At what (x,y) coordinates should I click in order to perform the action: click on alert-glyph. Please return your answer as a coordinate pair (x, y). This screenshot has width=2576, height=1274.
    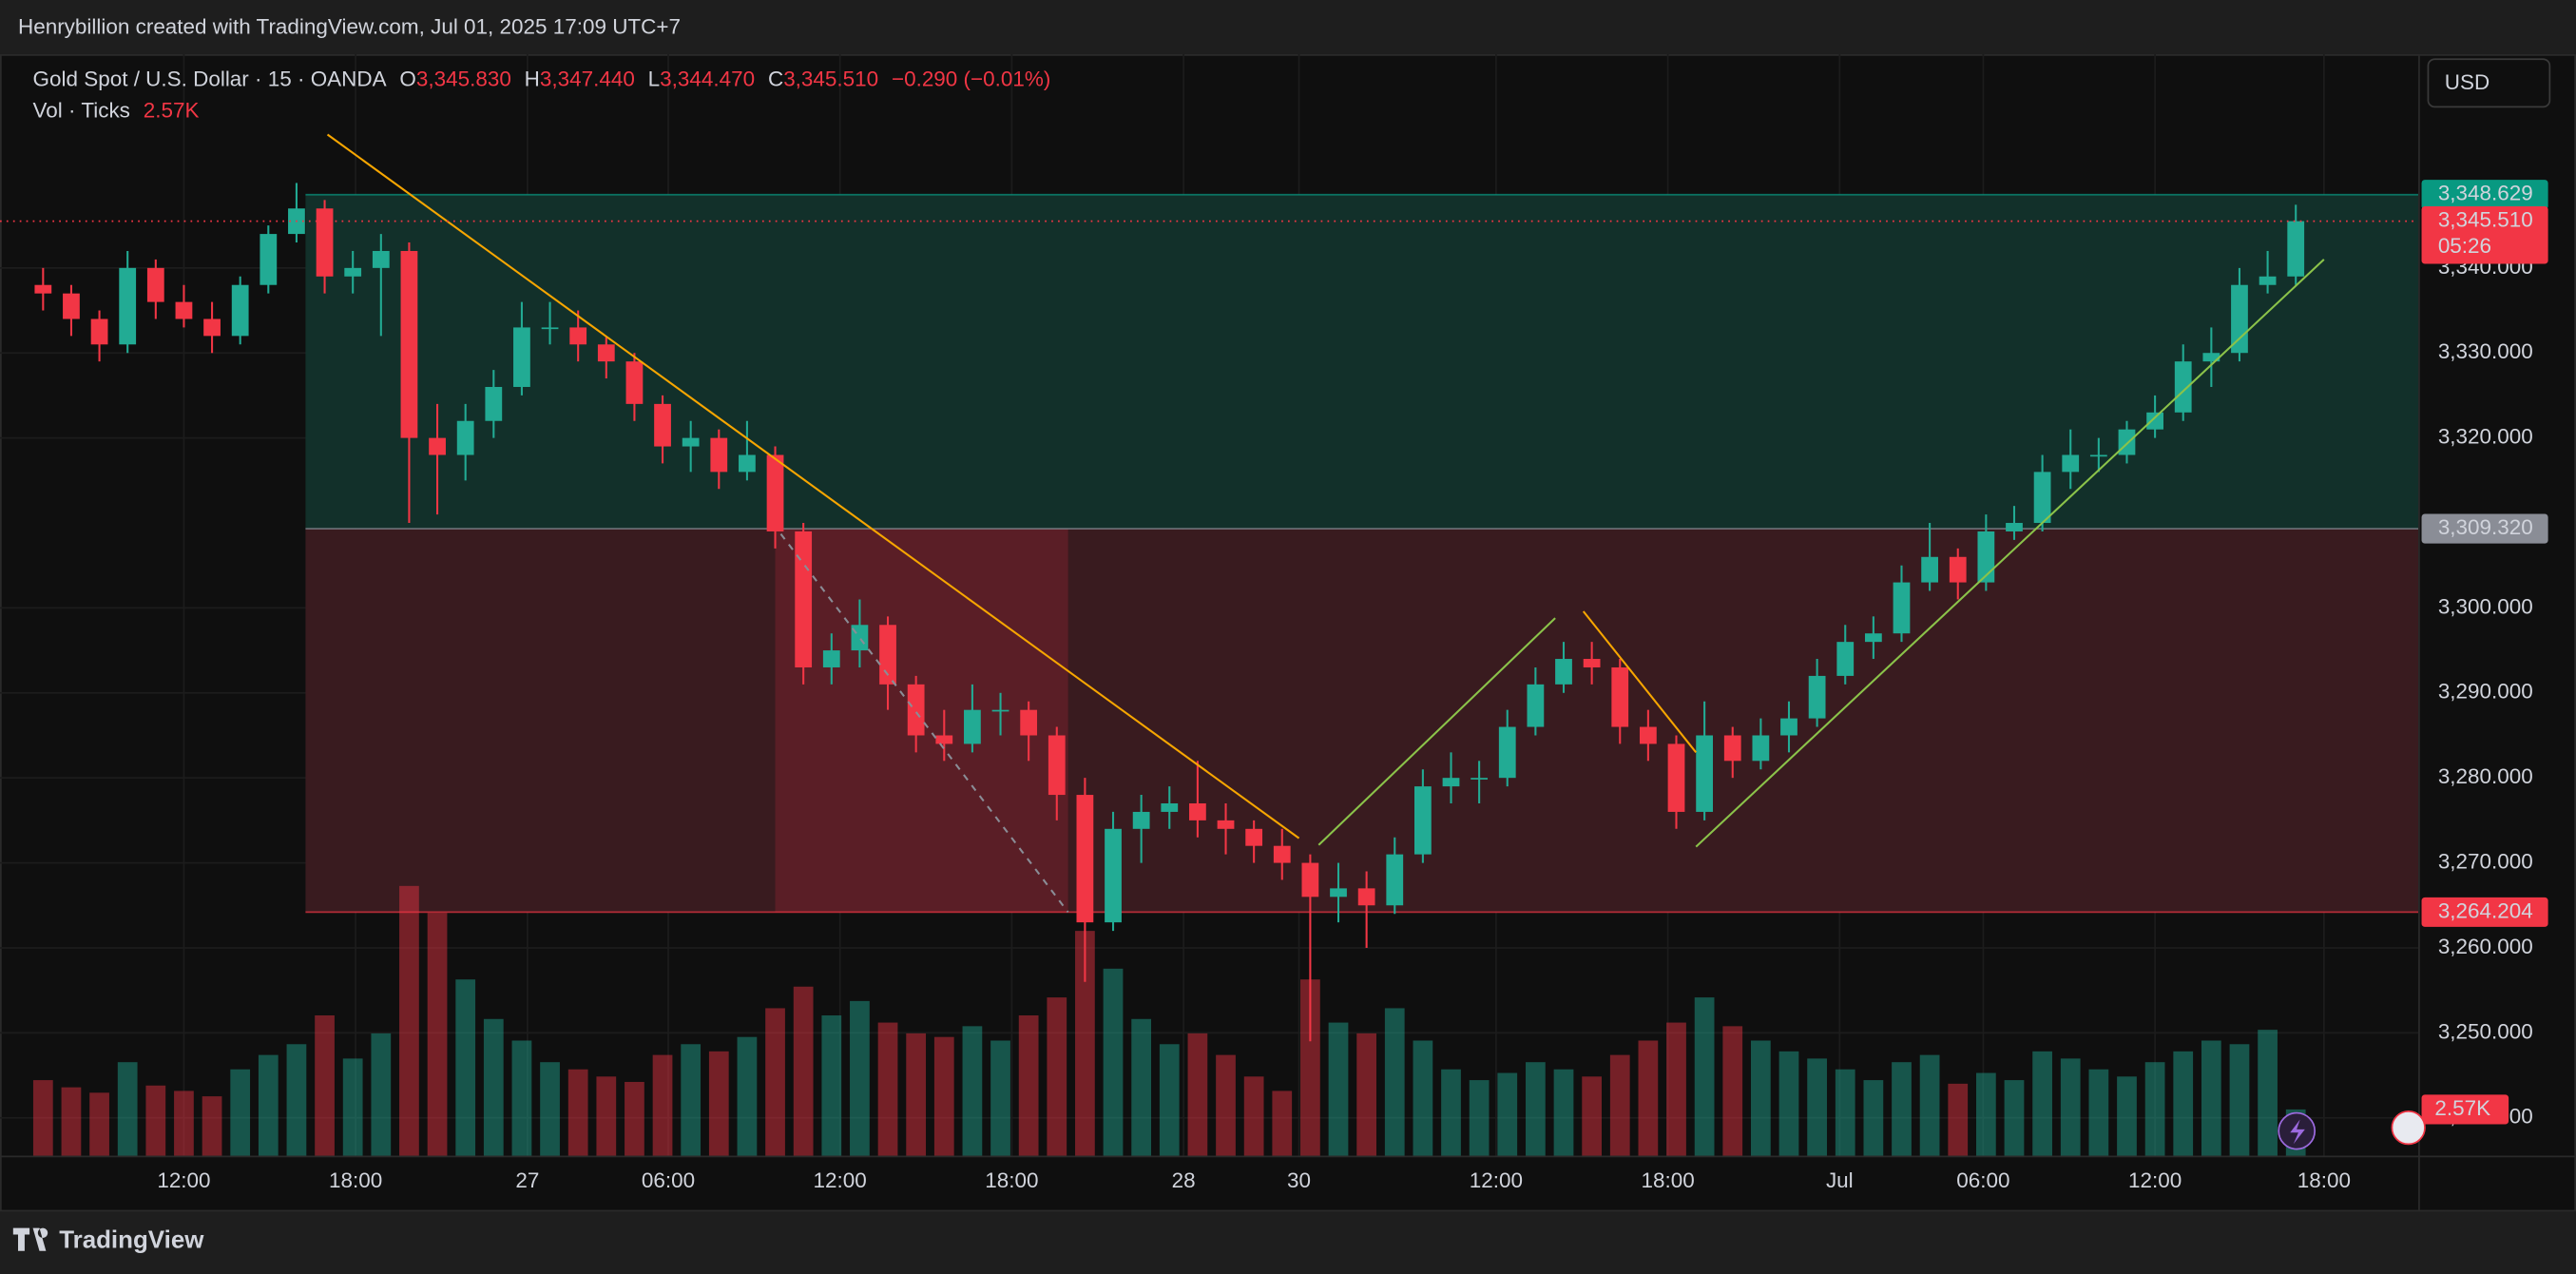
    Looking at the image, I should click on (2298, 1132).